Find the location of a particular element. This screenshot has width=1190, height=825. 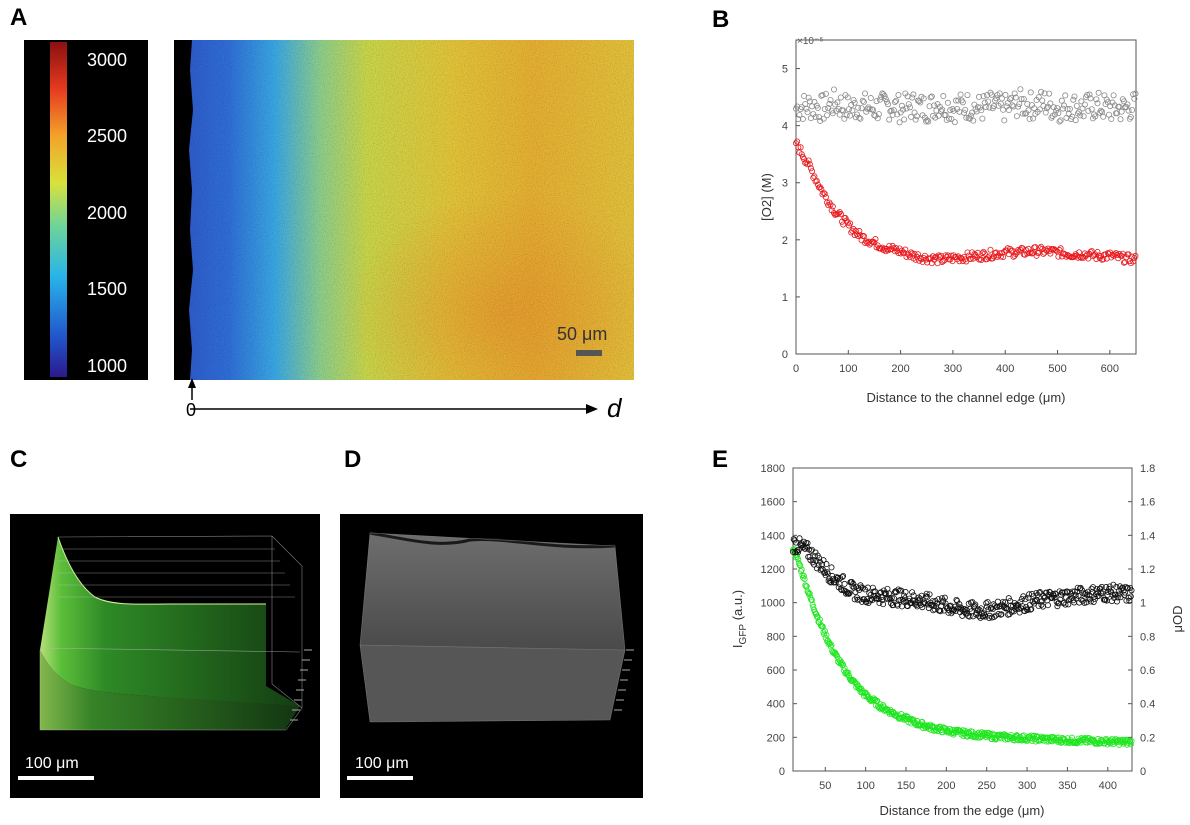

od-3d-render-front is located at coordinates (492, 683).